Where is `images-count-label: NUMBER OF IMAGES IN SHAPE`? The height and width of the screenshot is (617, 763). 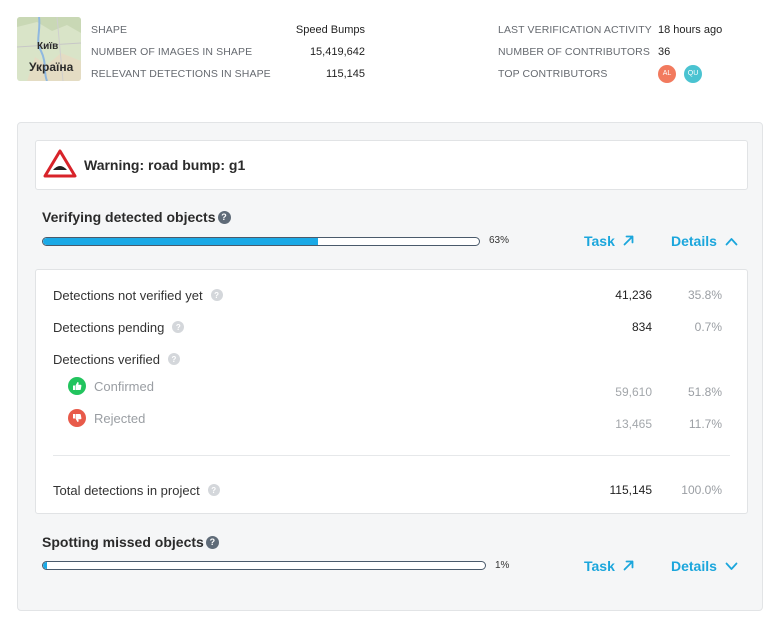 images-count-label: NUMBER OF IMAGES IN SHAPE is located at coordinates (172, 52).